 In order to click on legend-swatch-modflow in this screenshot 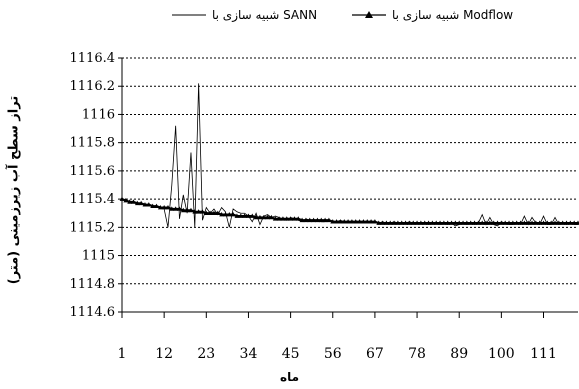, I will do `click(369, 14)`.